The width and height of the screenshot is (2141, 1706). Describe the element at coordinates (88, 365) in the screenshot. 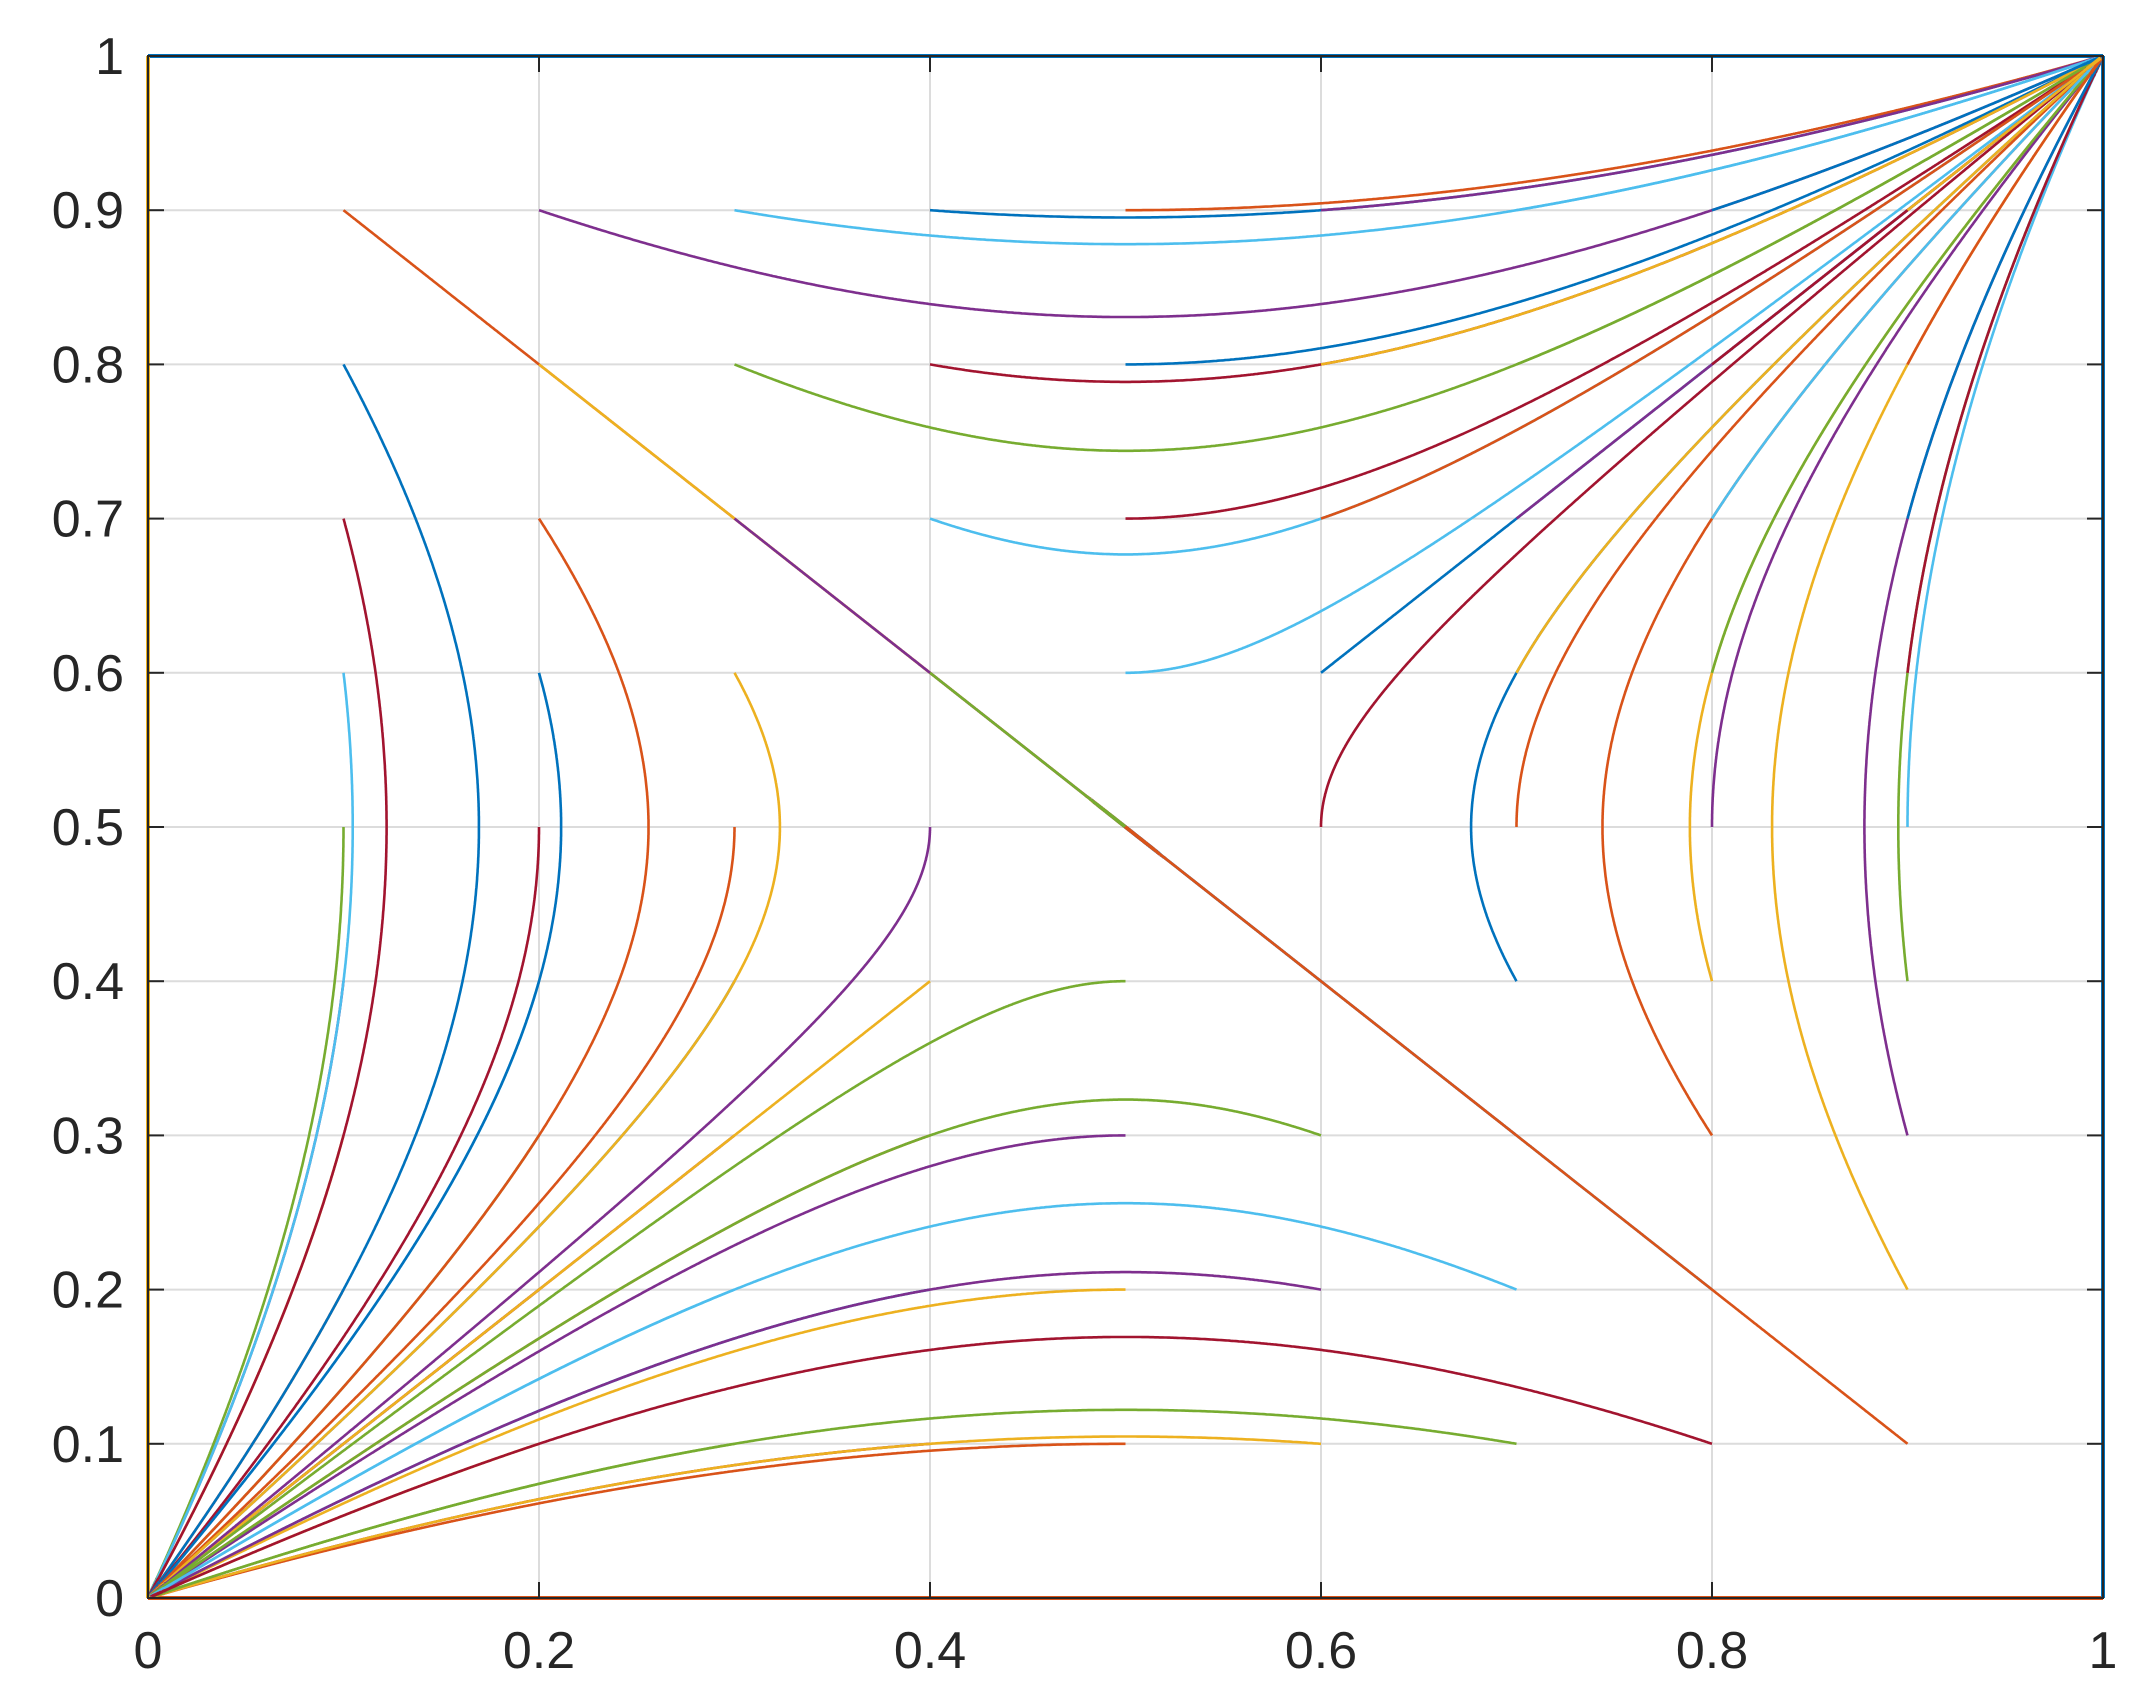

I see `y-tick-label: 0.8` at that location.